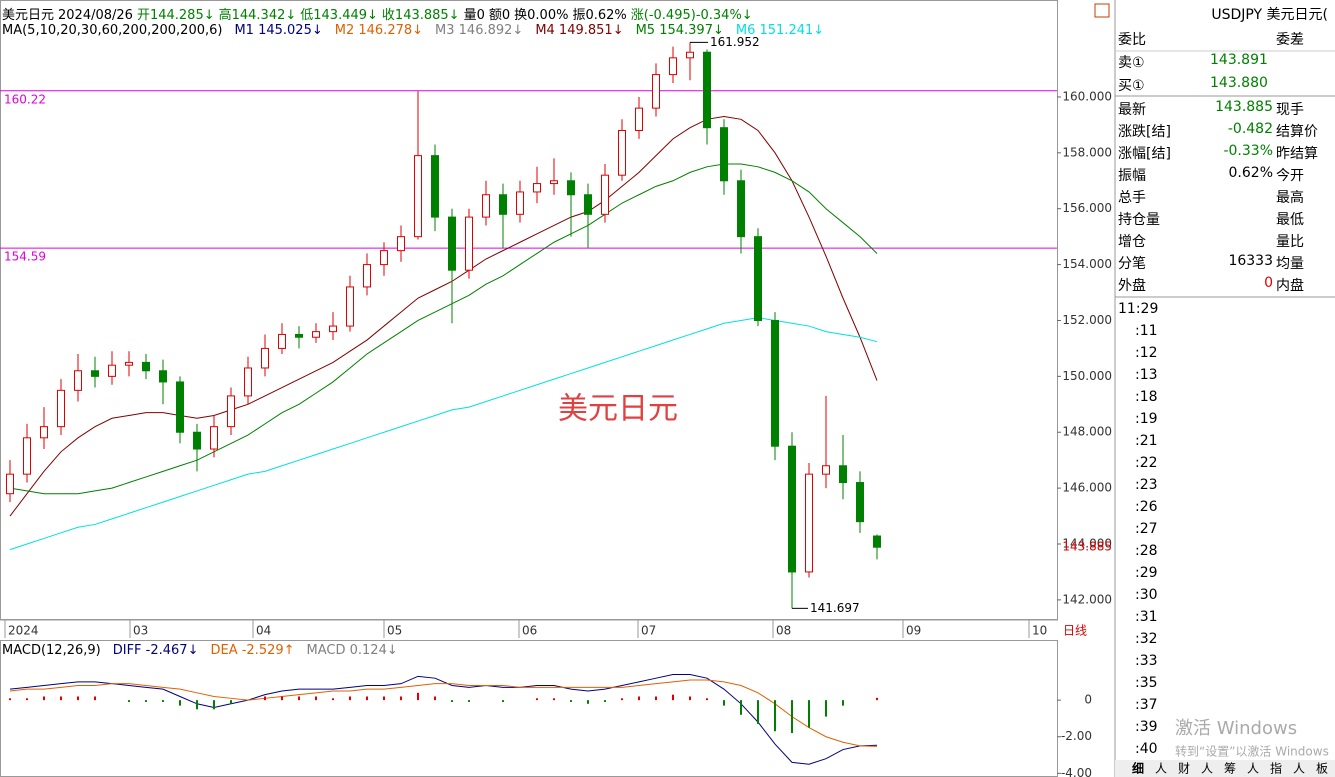 This screenshot has width=1335, height=777. Describe the element at coordinates (1132, 40) in the screenshot. I see `weibi: 委比` at that location.